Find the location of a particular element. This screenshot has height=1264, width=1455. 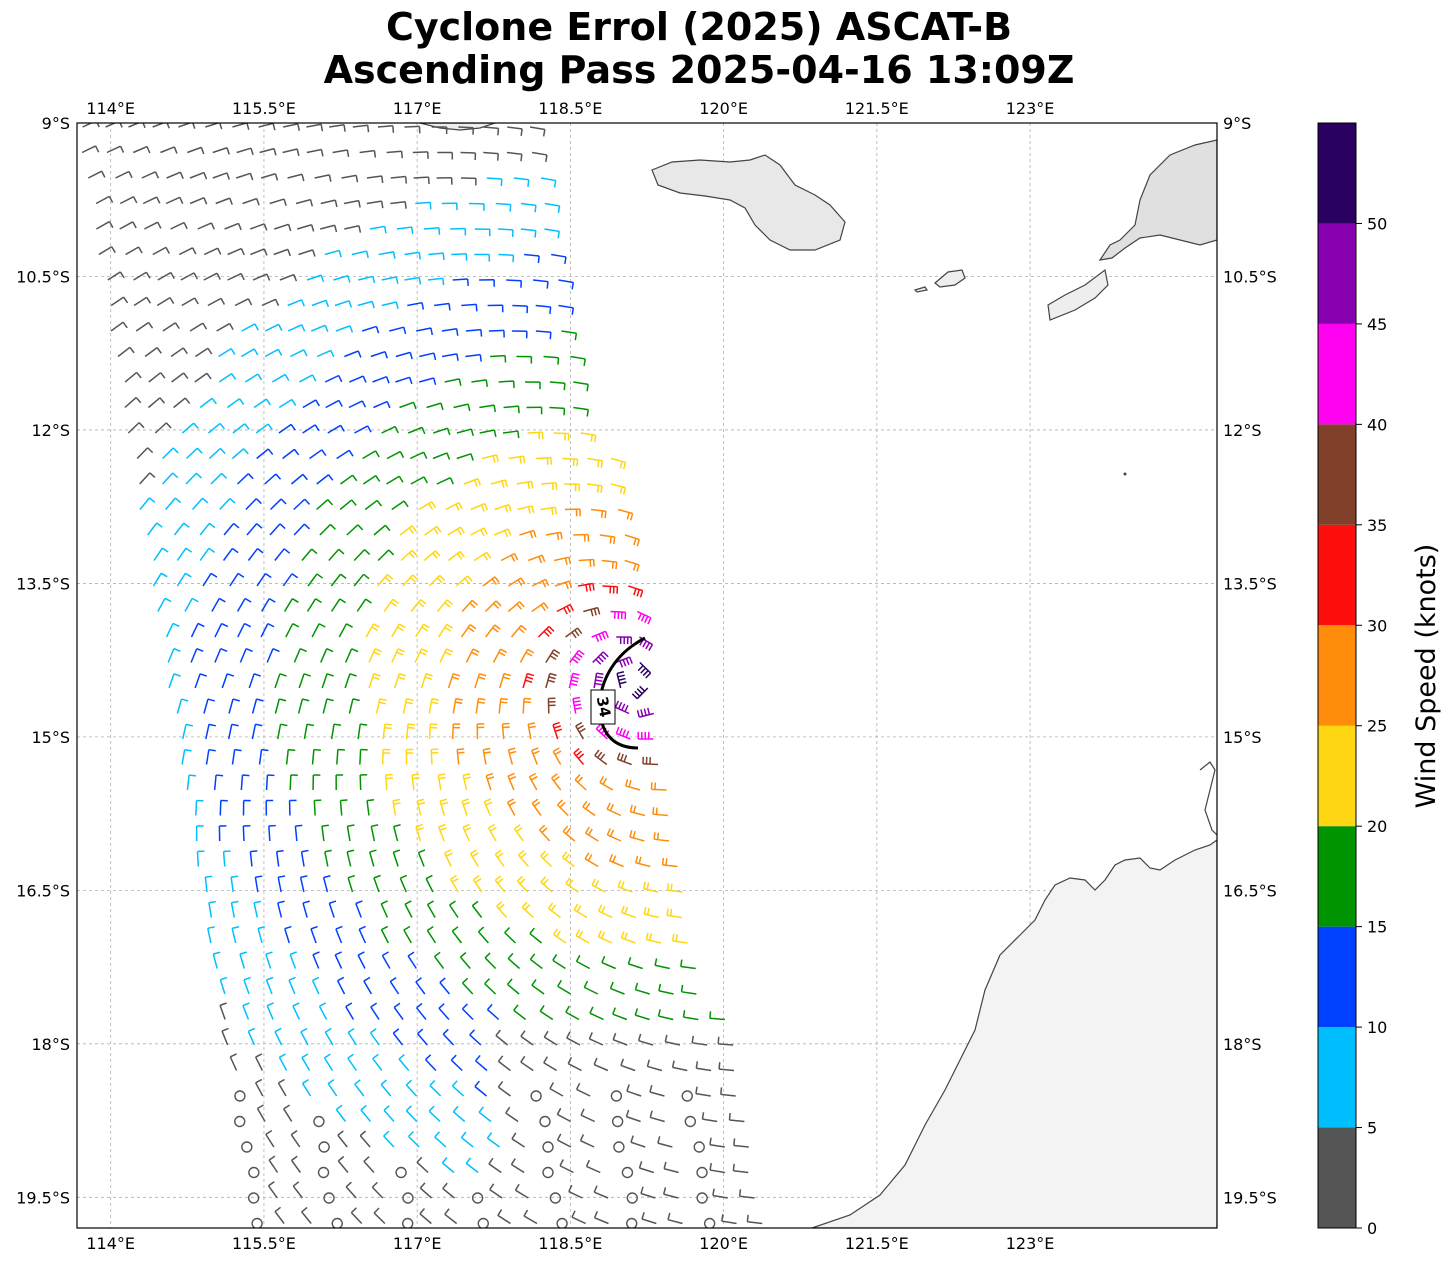

y-tick-label-right-6: 18°S is located at coordinates (1242, 1044).